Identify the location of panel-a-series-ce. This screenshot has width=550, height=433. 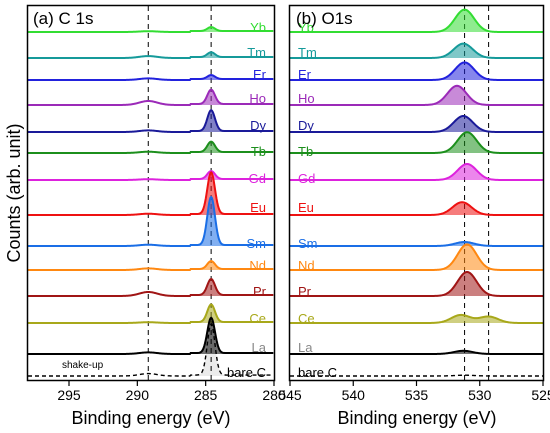
(151, 313).